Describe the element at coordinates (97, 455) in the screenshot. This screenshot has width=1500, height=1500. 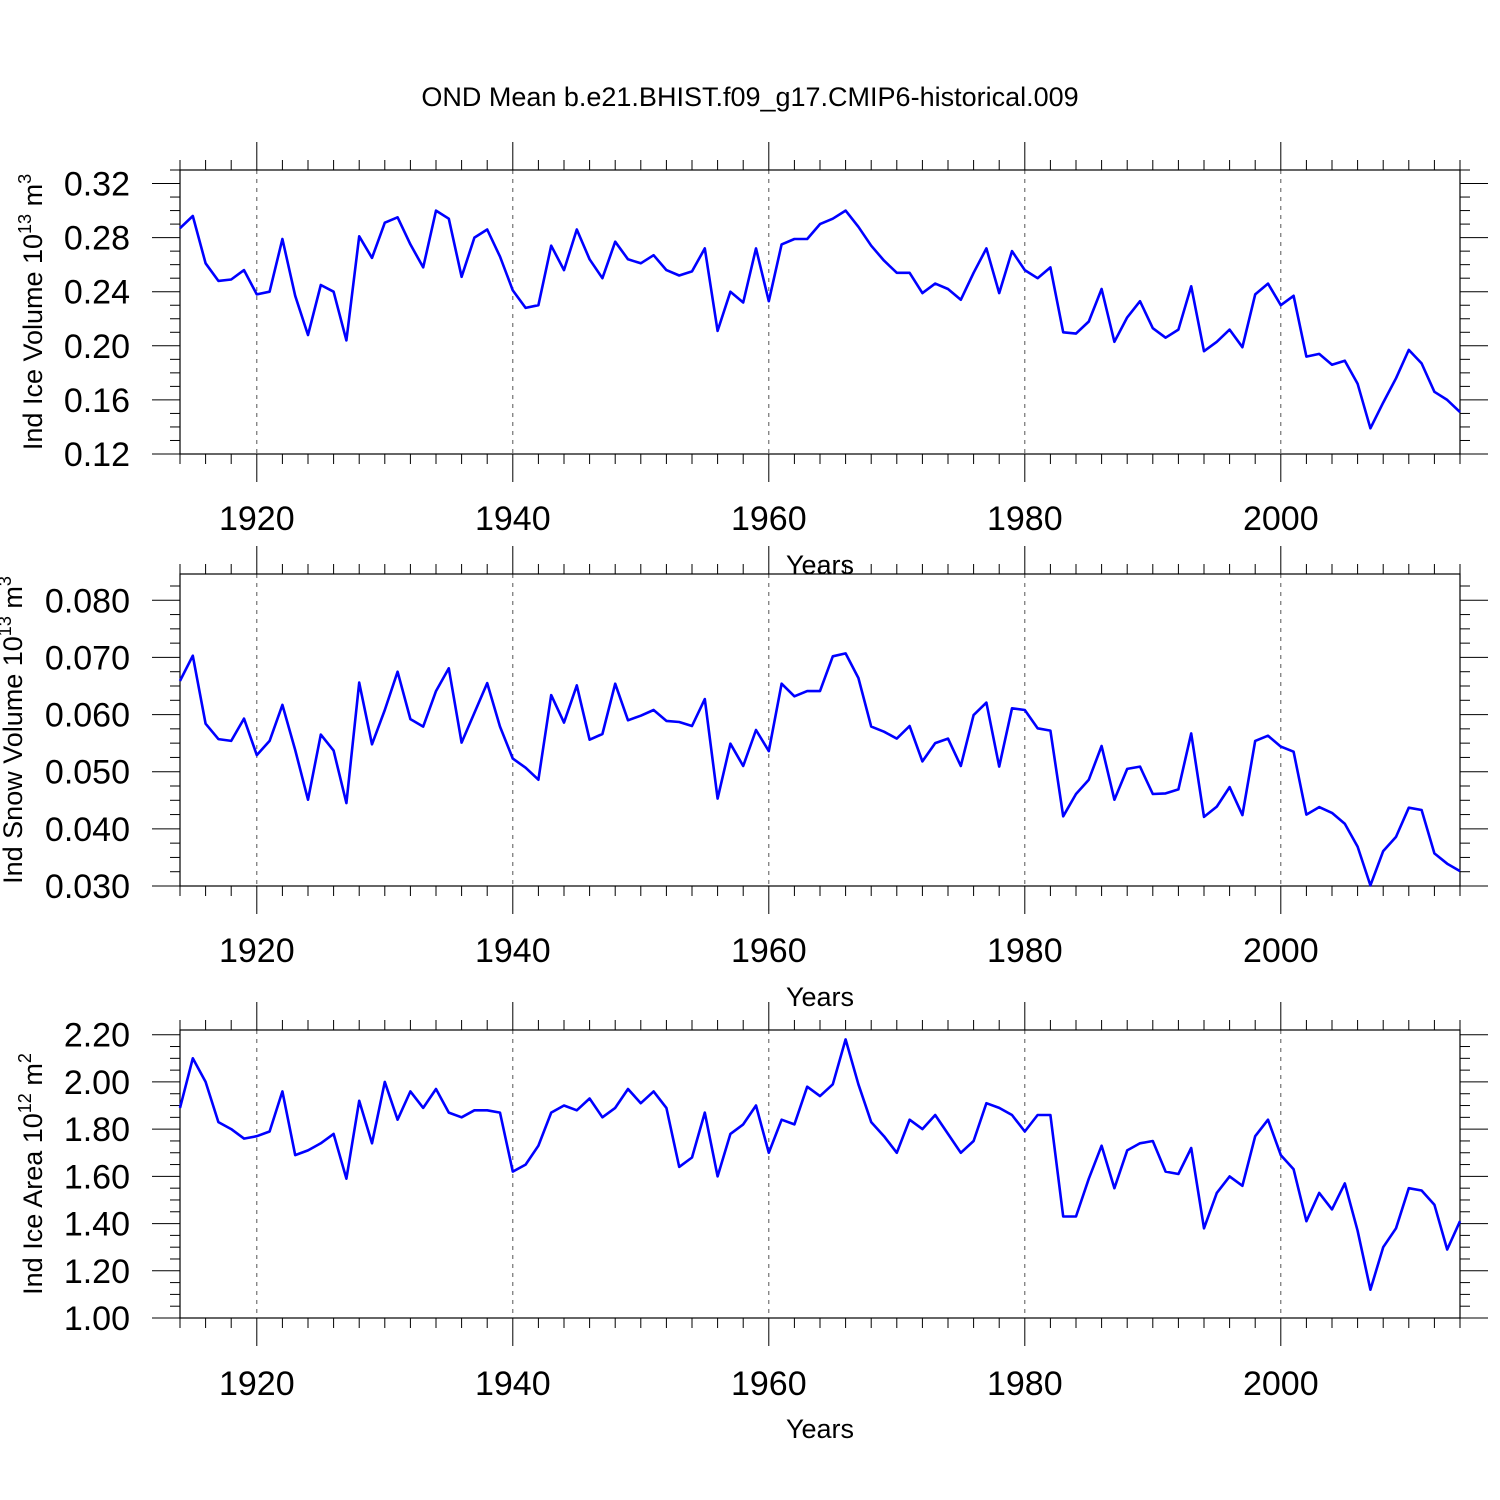
I see `y-tick-label: 0.12` at that location.